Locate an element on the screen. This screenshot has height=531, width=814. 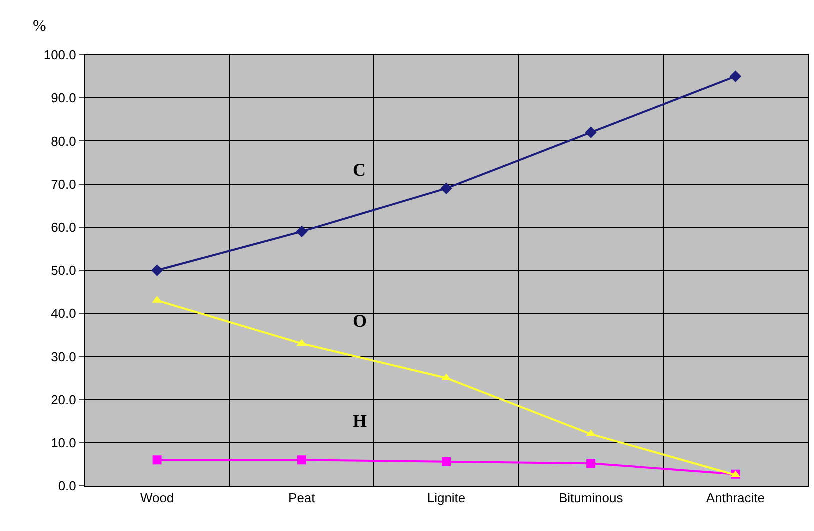
y-tick-label: 80.0 is located at coordinates (63, 141).